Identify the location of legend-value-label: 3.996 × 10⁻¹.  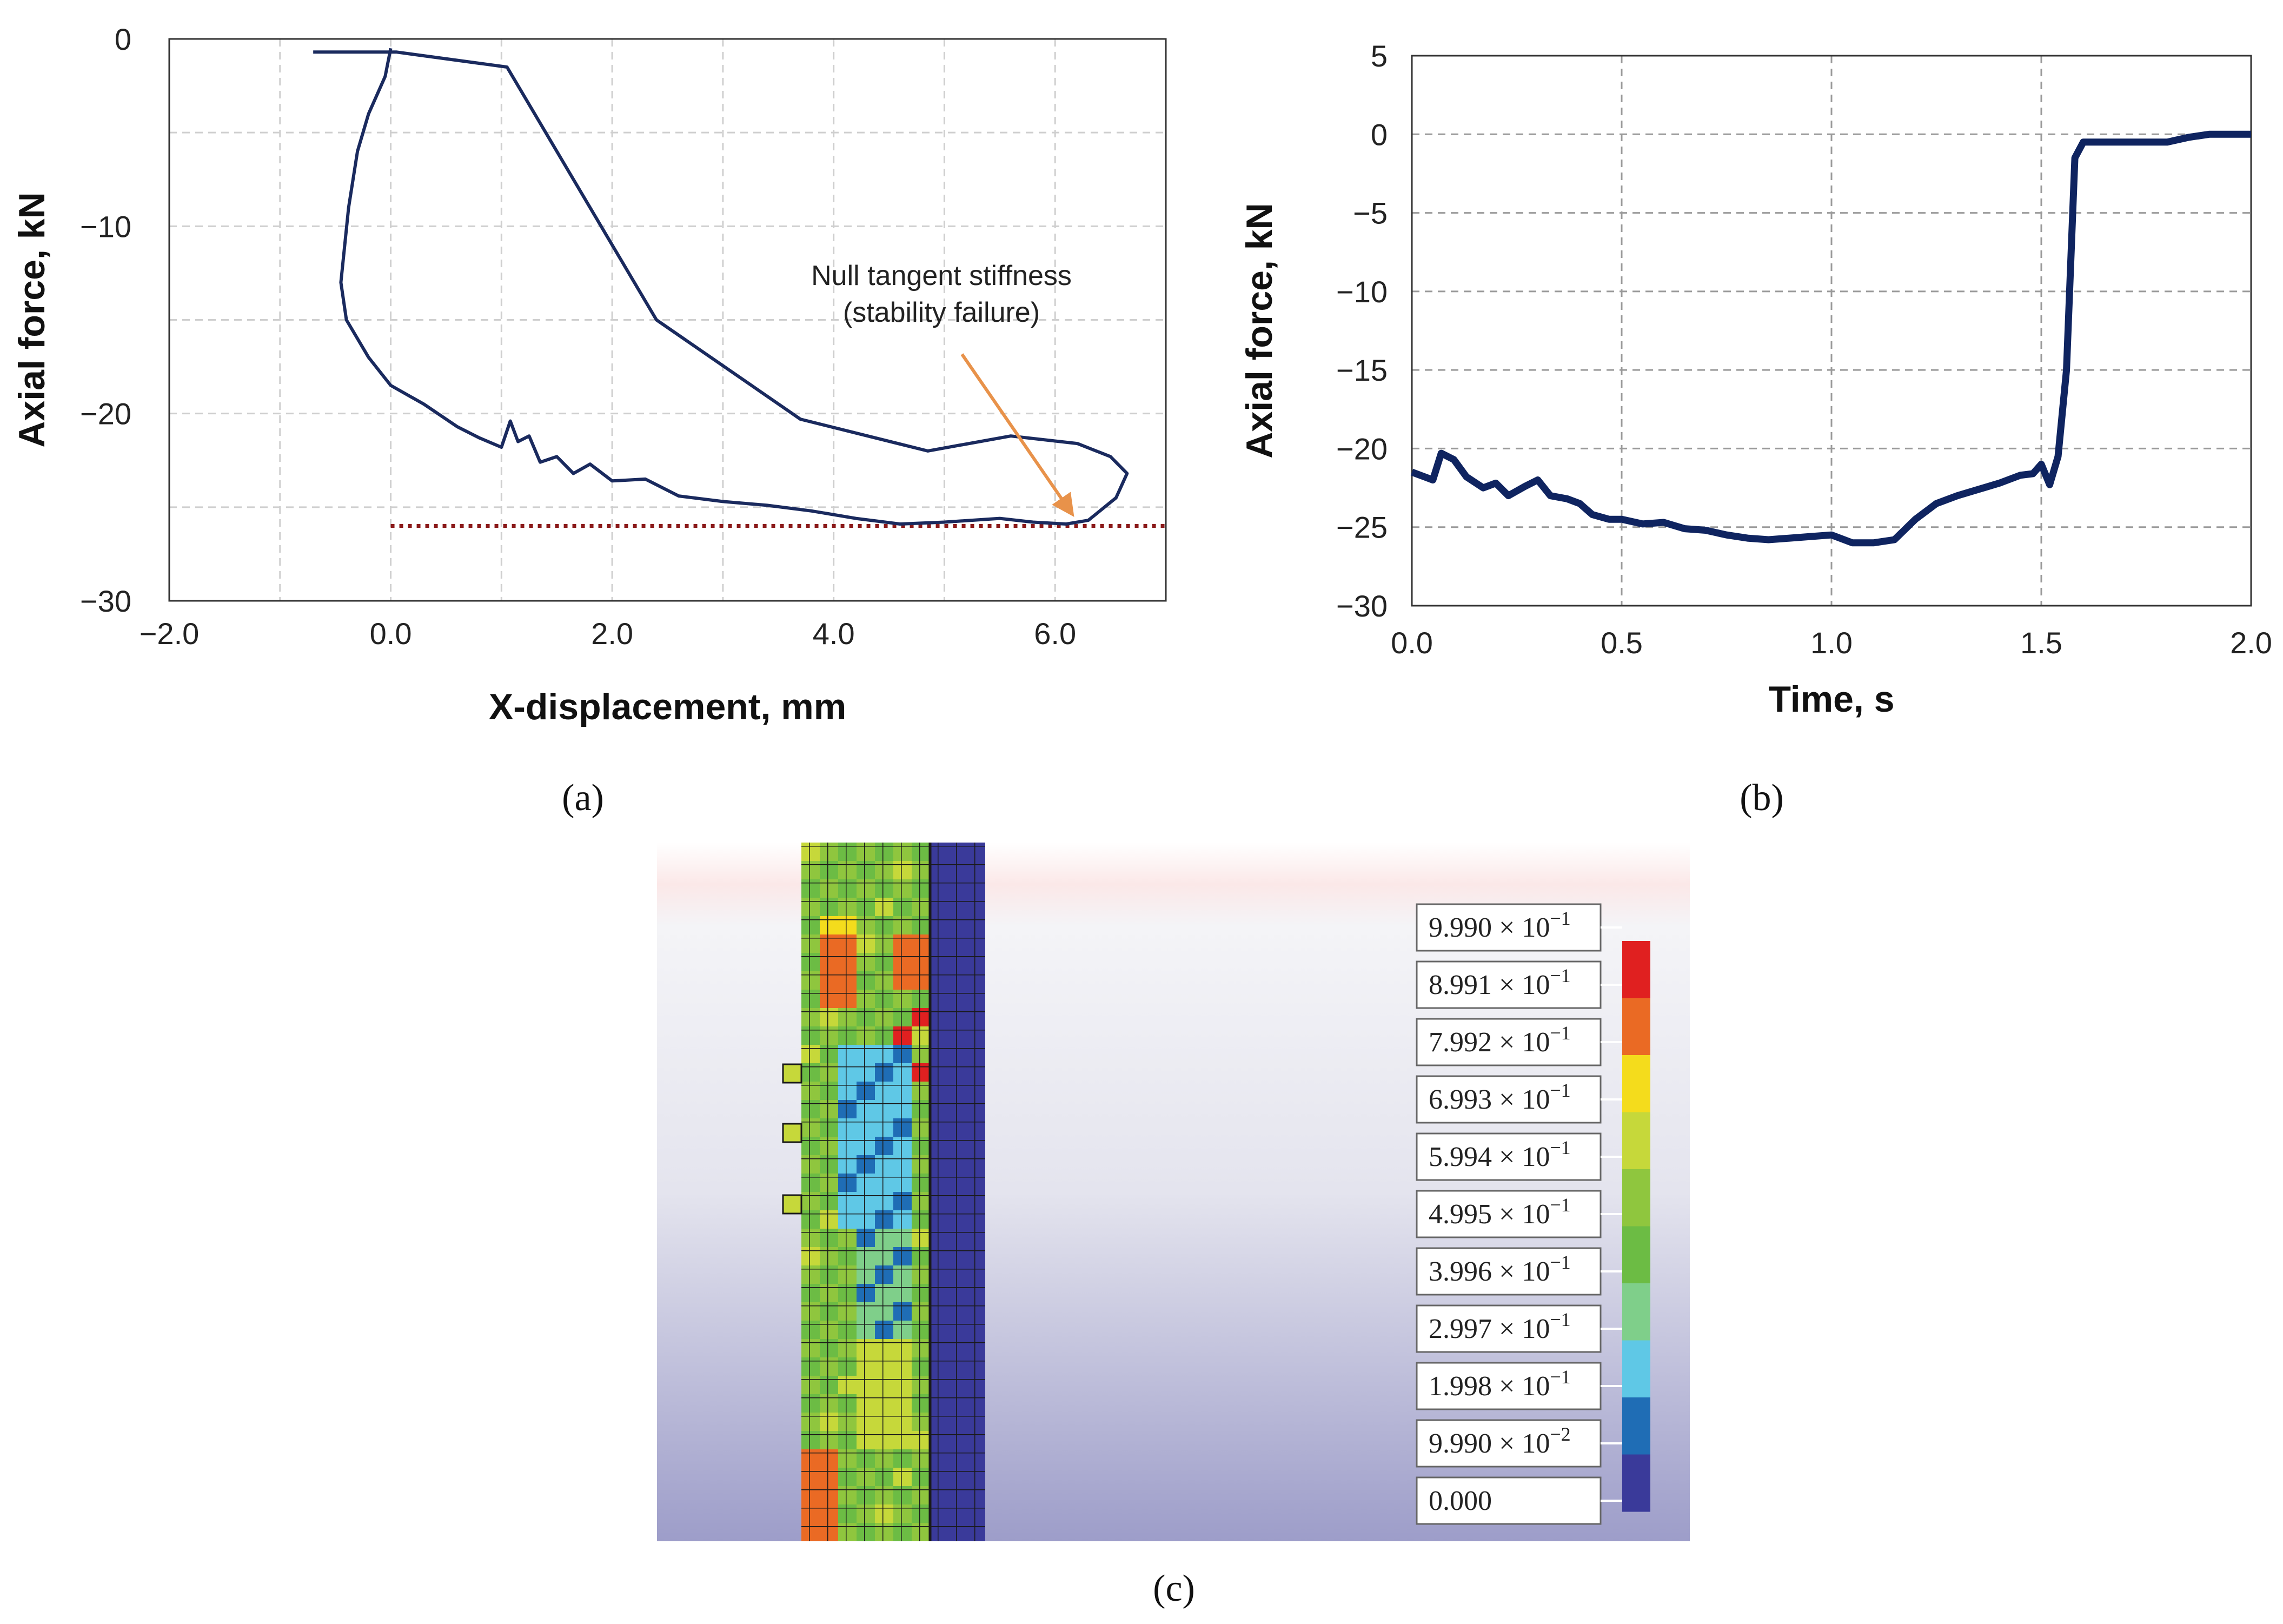
(1500, 1269).